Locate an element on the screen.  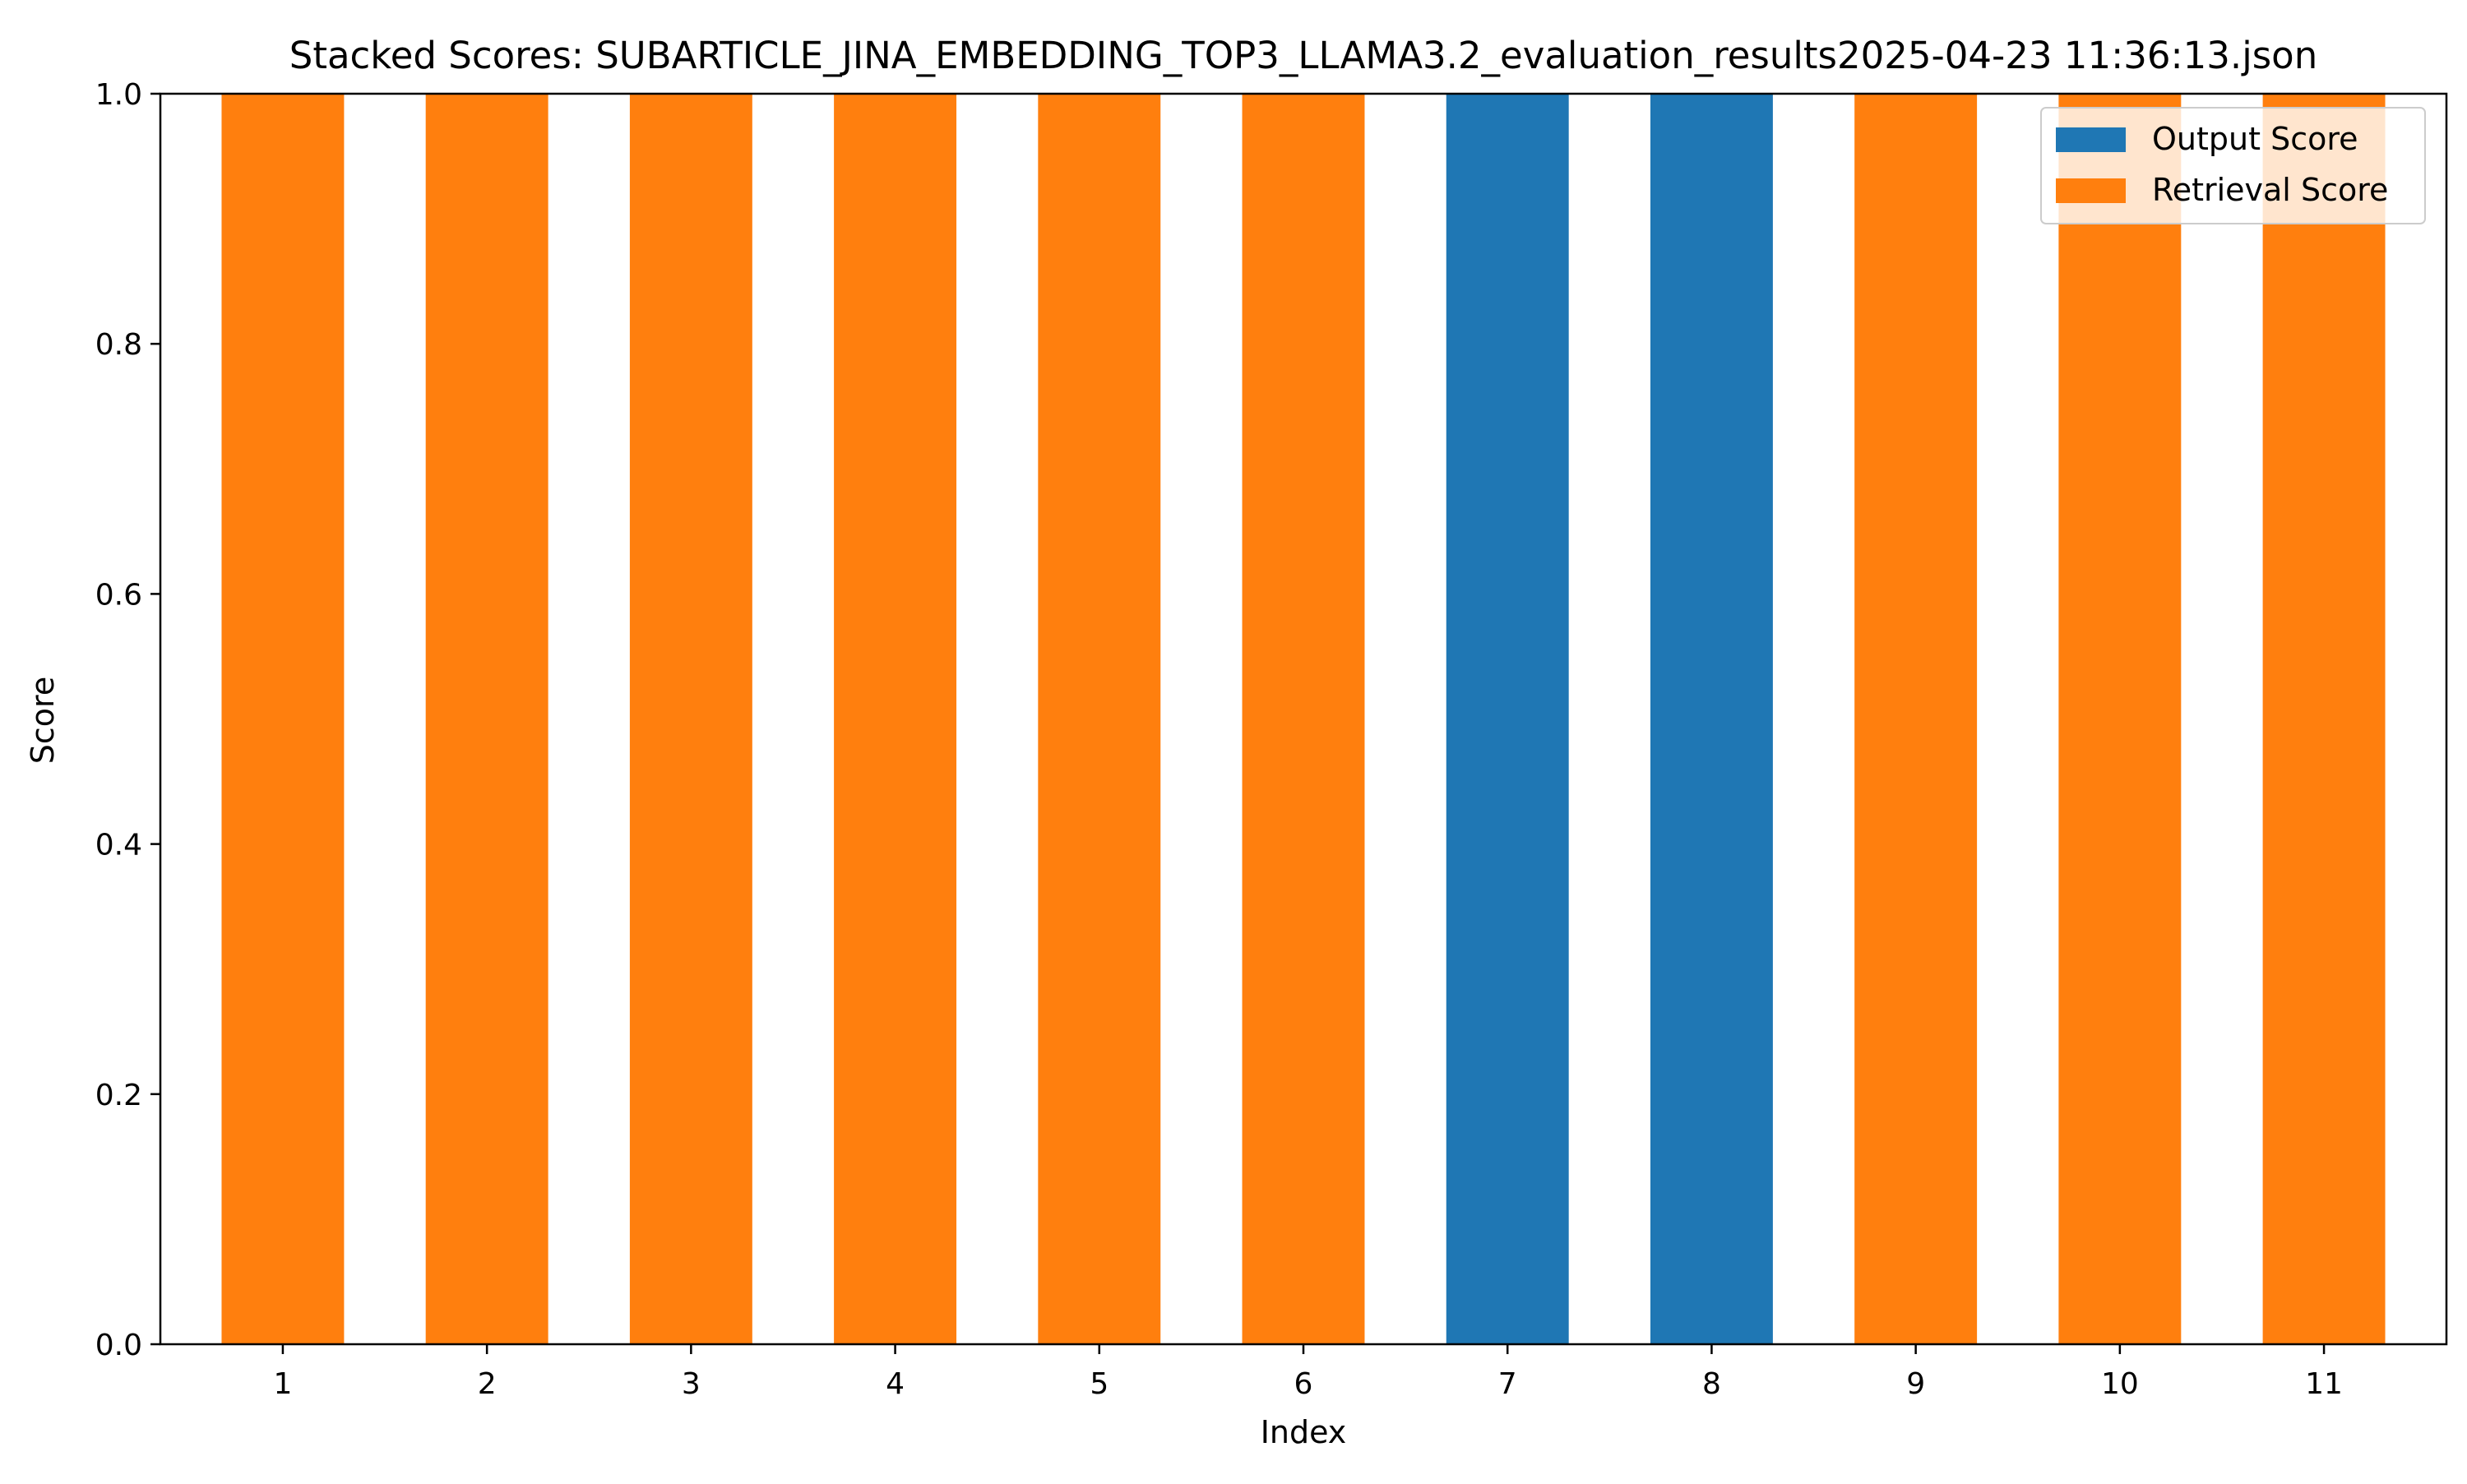
x-tick-label: 1 is located at coordinates (282, 1384).